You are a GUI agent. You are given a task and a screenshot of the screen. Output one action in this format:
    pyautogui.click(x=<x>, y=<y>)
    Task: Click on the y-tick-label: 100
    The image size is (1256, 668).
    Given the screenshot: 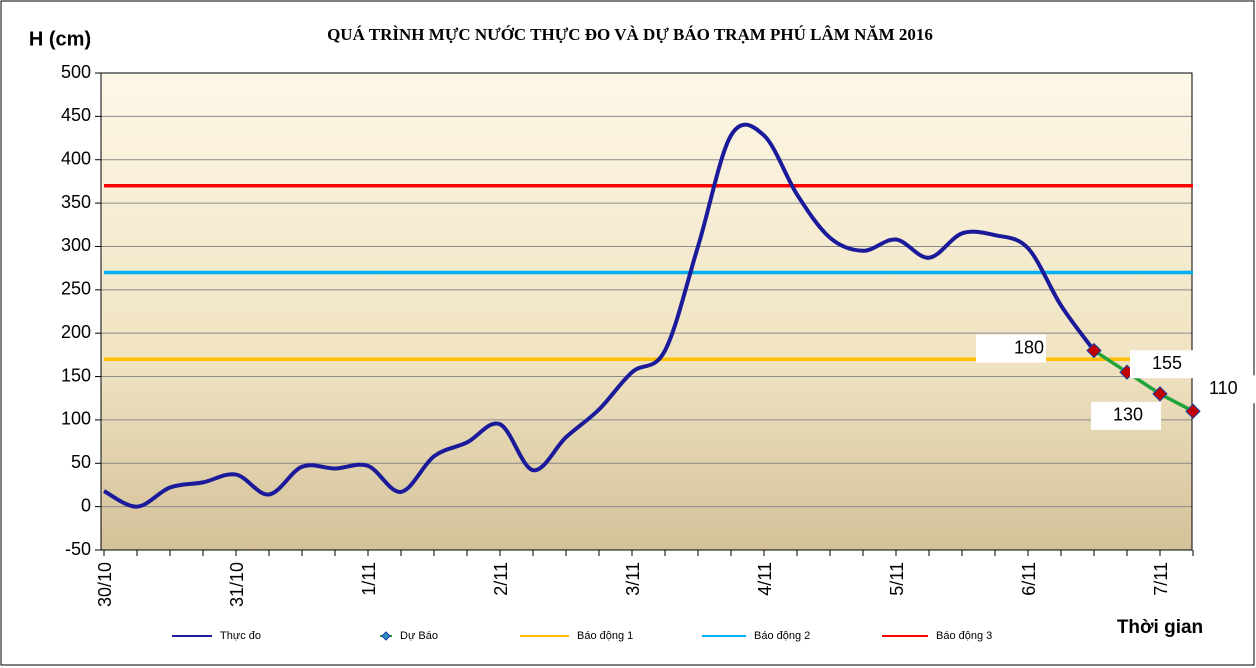 What is the action you would take?
    pyautogui.click(x=76, y=419)
    